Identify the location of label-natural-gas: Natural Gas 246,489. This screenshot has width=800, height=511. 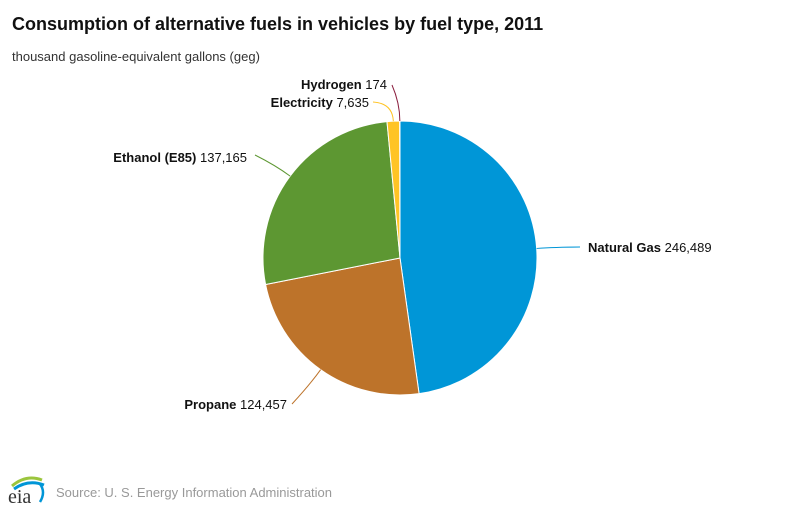
(650, 247).